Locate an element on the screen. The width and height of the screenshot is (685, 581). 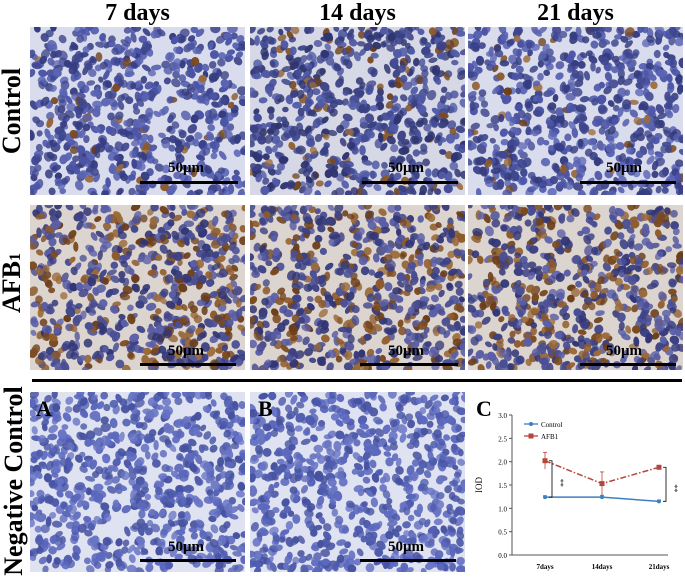
micrograph-control-21-days is located at coordinates (575, 111).